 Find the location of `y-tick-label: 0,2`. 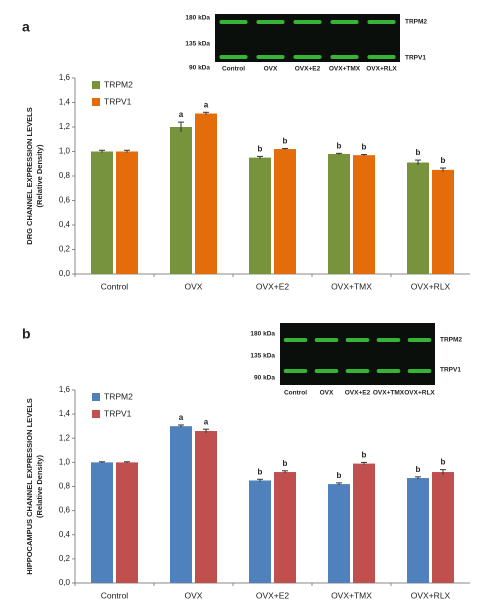

y-tick-label: 0,2 is located at coordinates (65, 249).